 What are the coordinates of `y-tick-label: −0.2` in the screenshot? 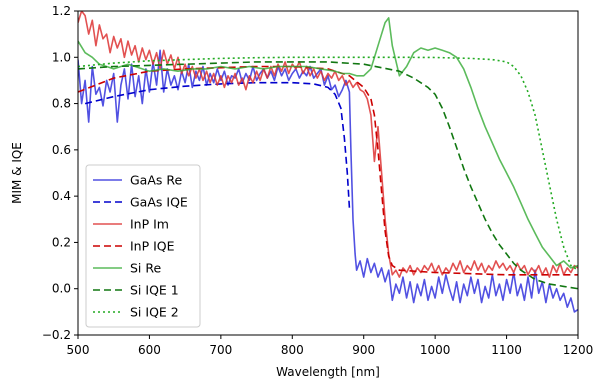 It's located at (56, 335).